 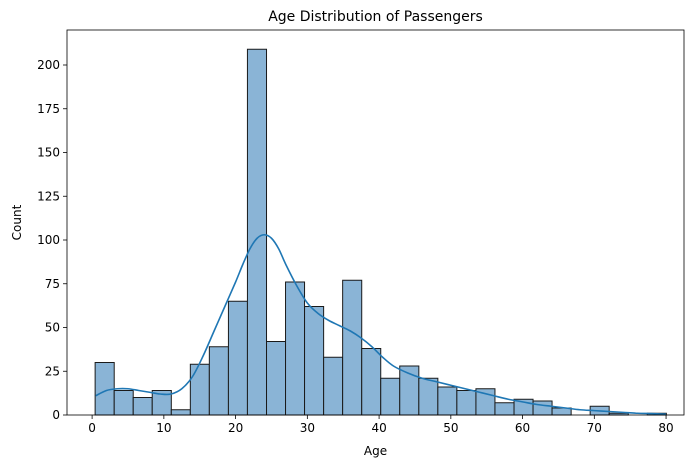 I want to click on y-tick-label: 200, so click(x=48, y=65).